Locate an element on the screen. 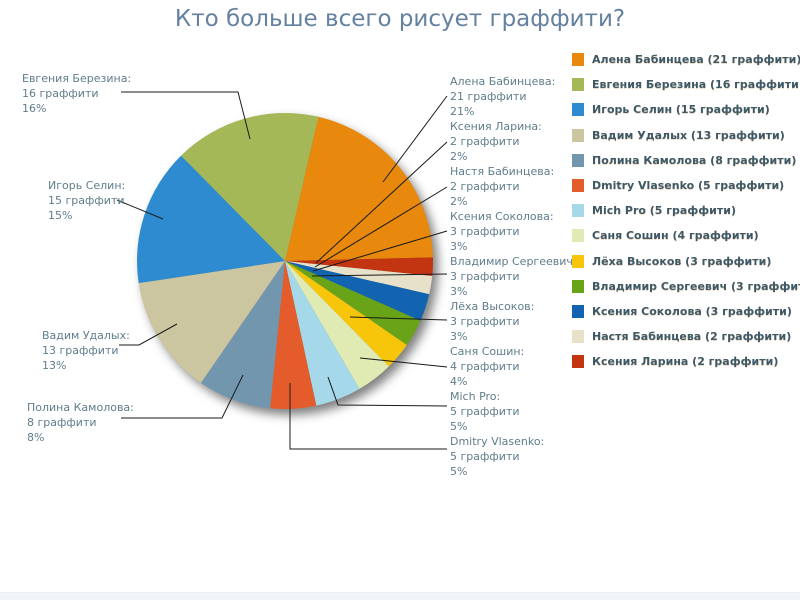 This screenshot has width=800, height=600. legend-item-8: Саня Сошин (4 граффити) is located at coordinates (665, 235).